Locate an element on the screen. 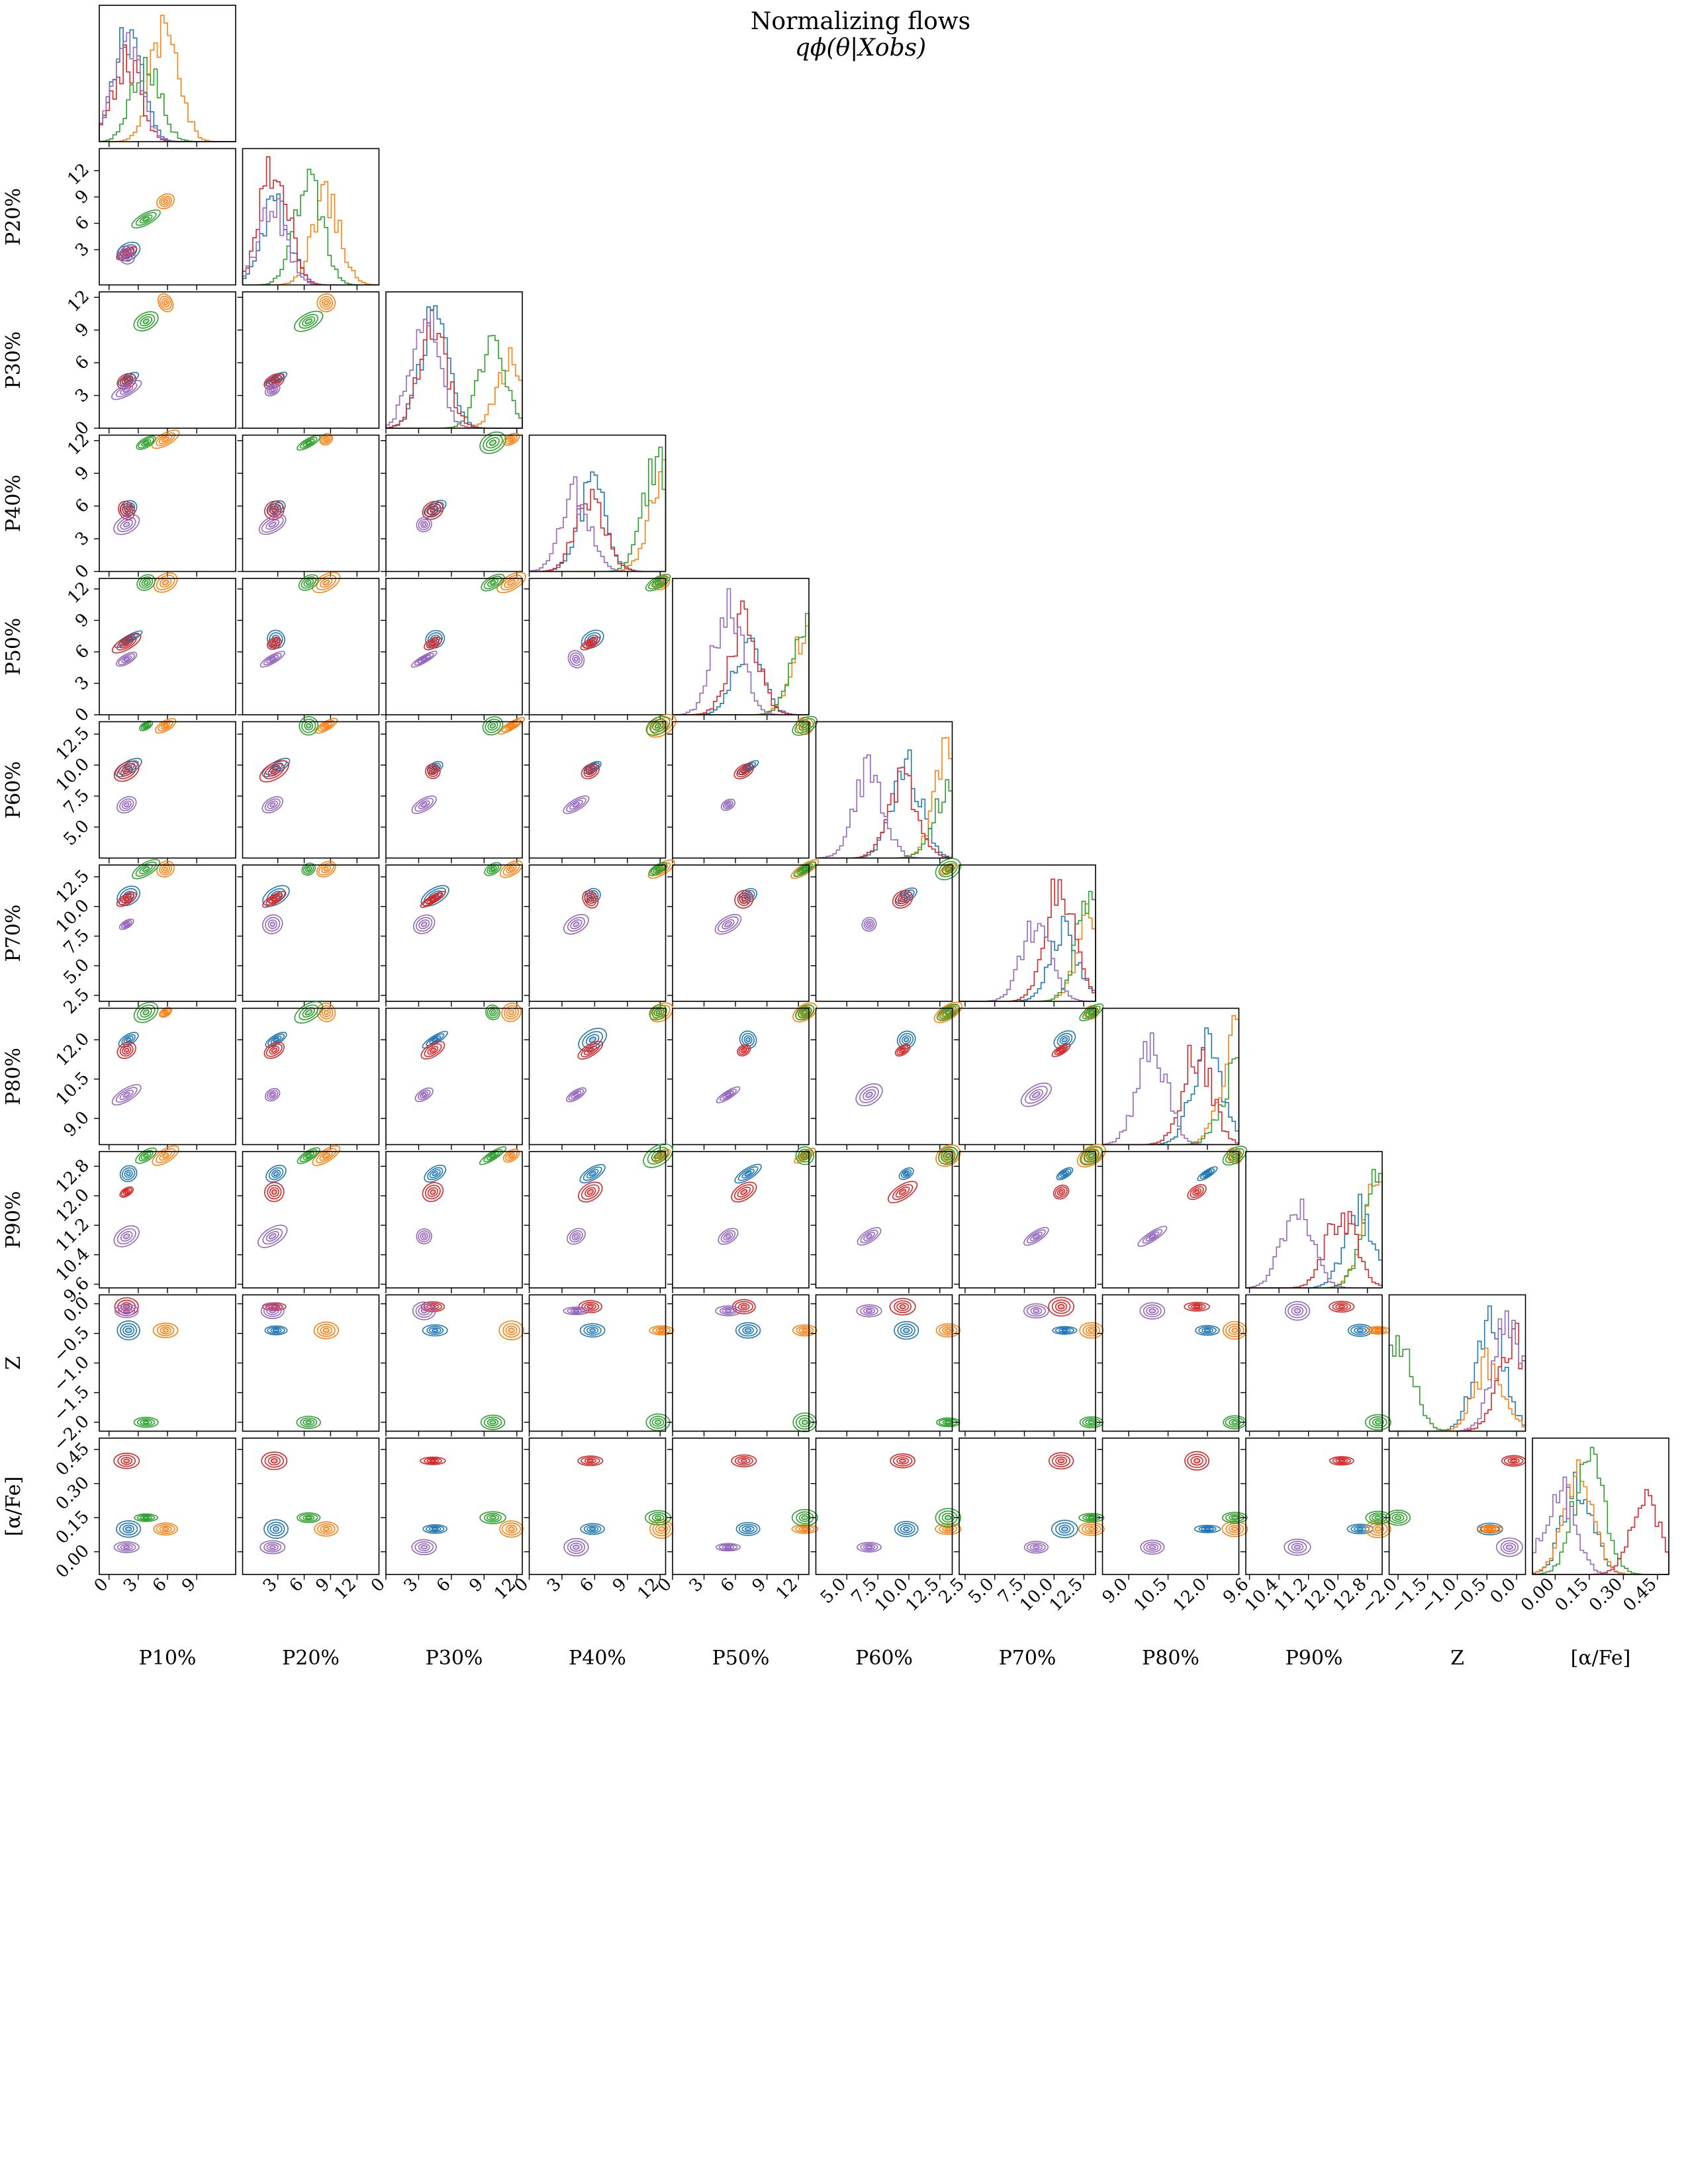  panel-p30-p30 is located at coordinates (454, 360).